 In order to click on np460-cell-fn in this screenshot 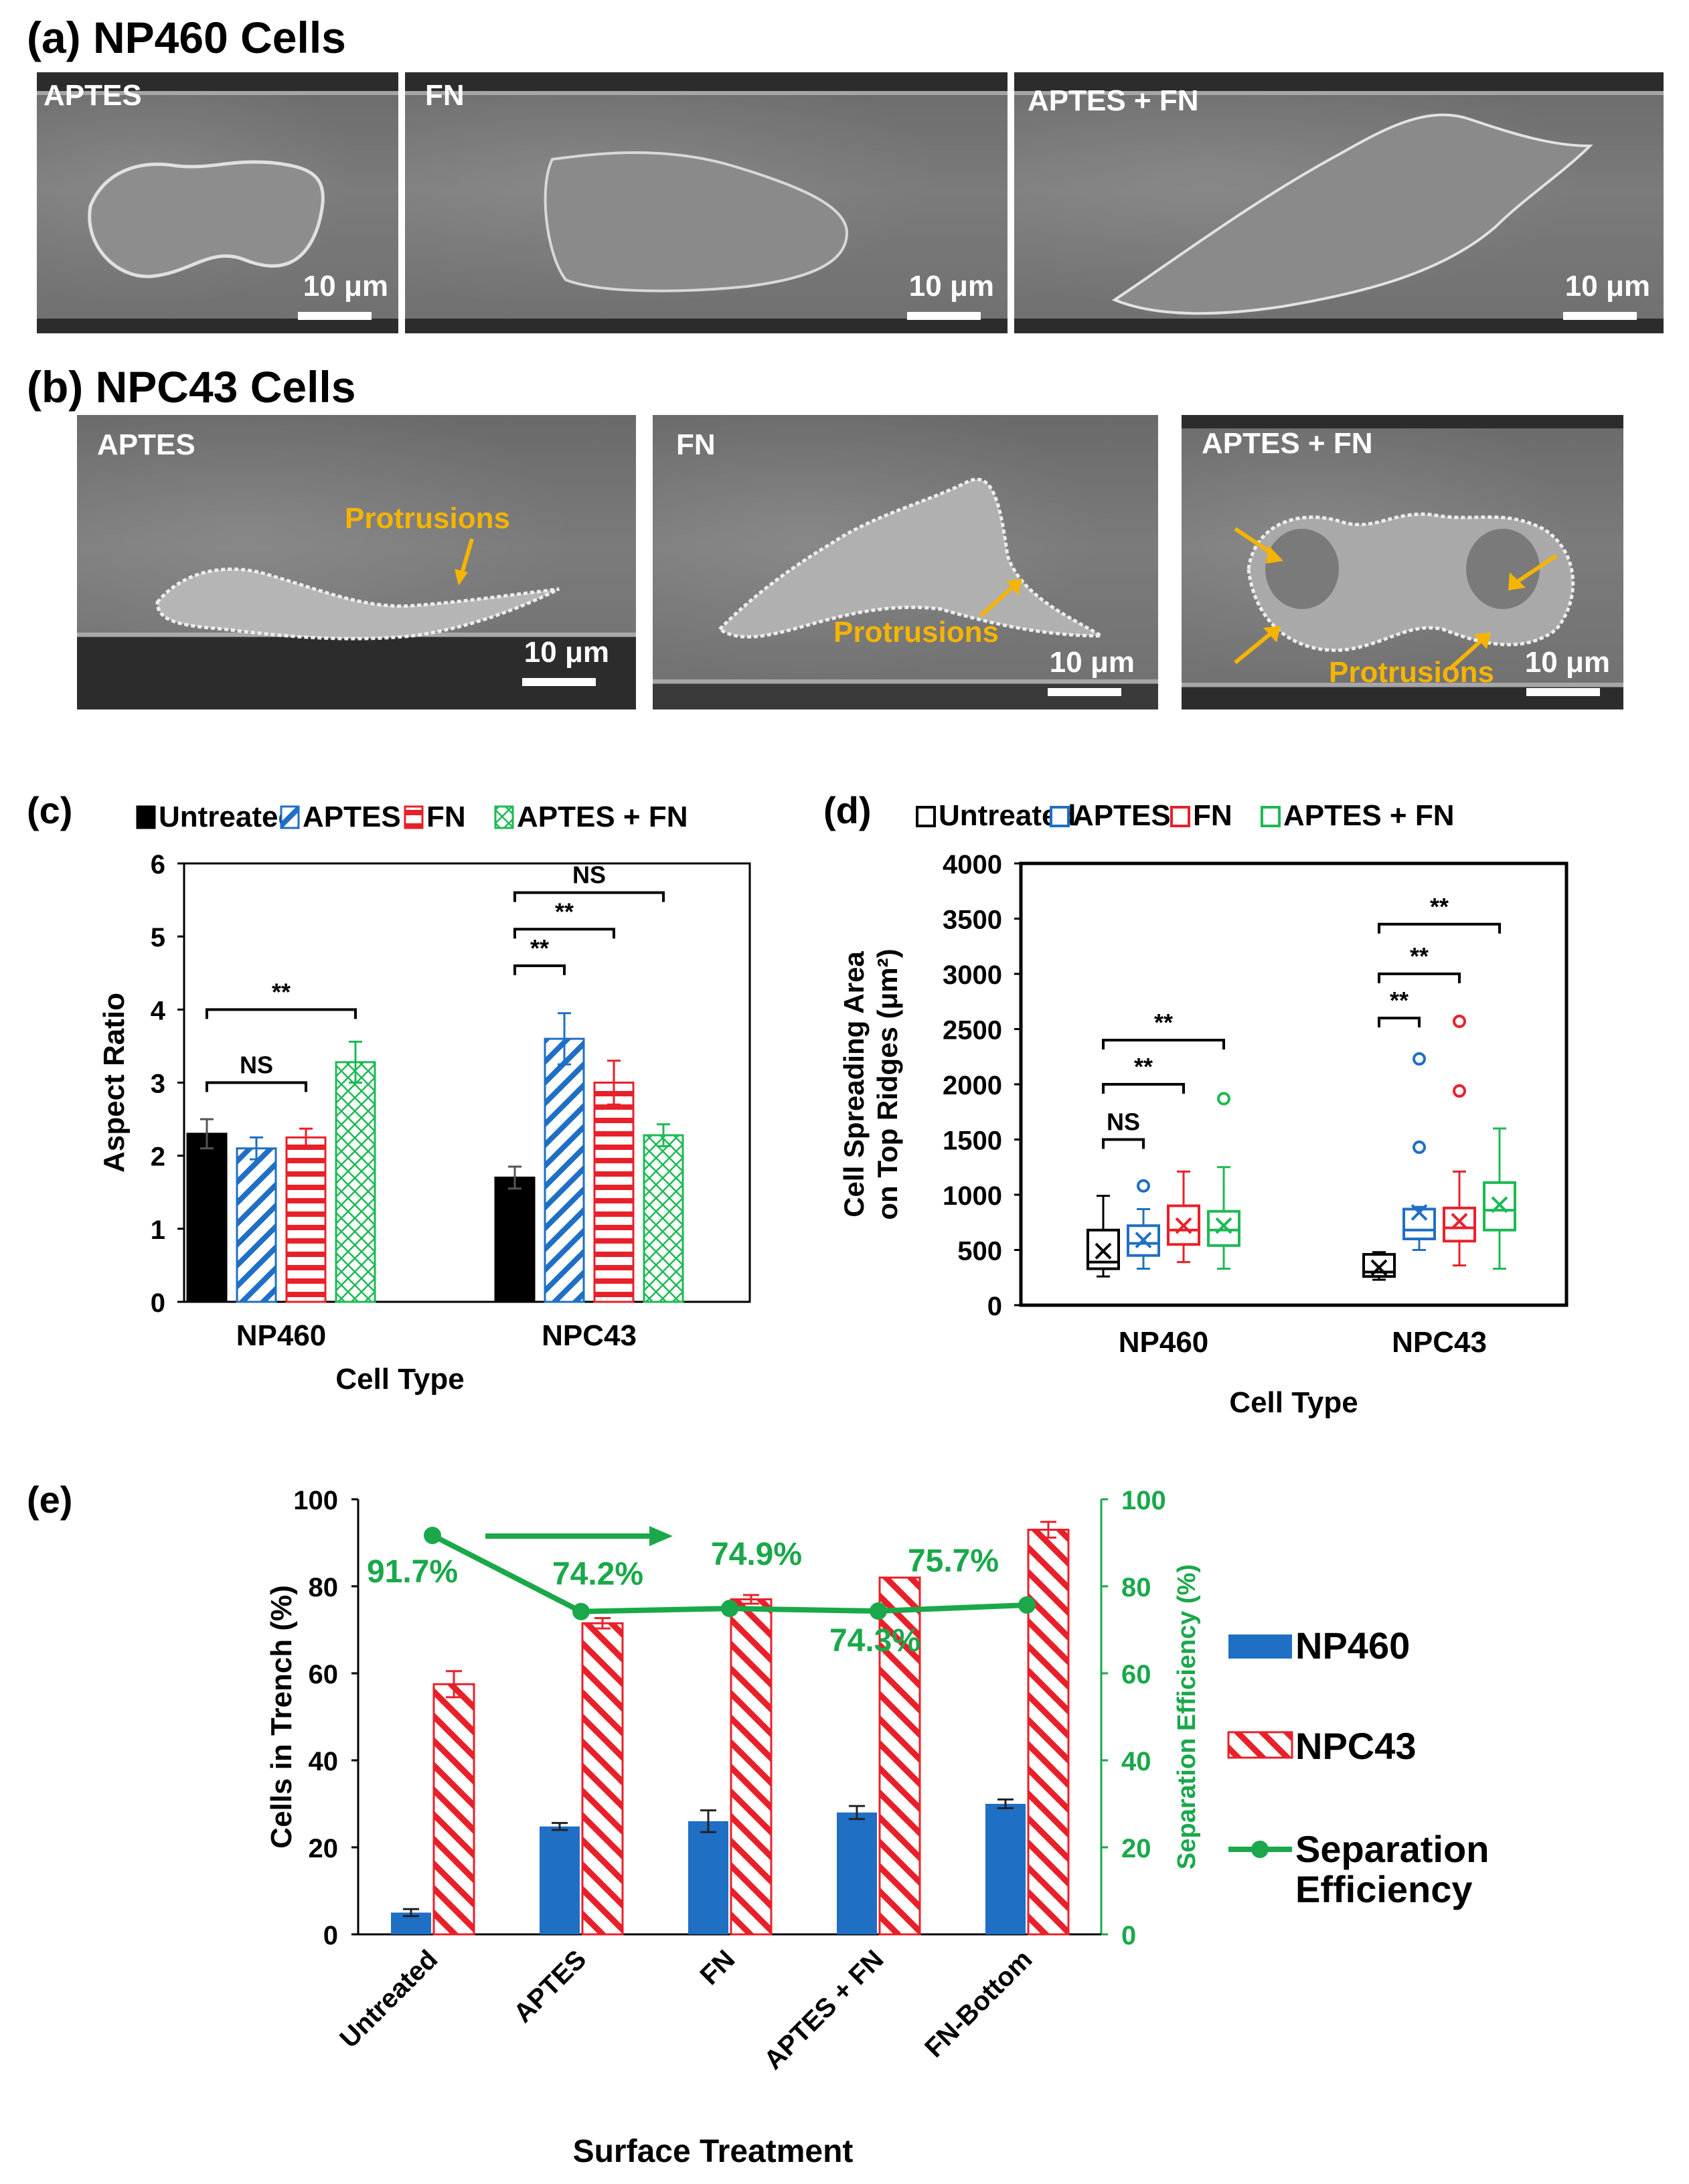, I will do `click(696, 221)`.